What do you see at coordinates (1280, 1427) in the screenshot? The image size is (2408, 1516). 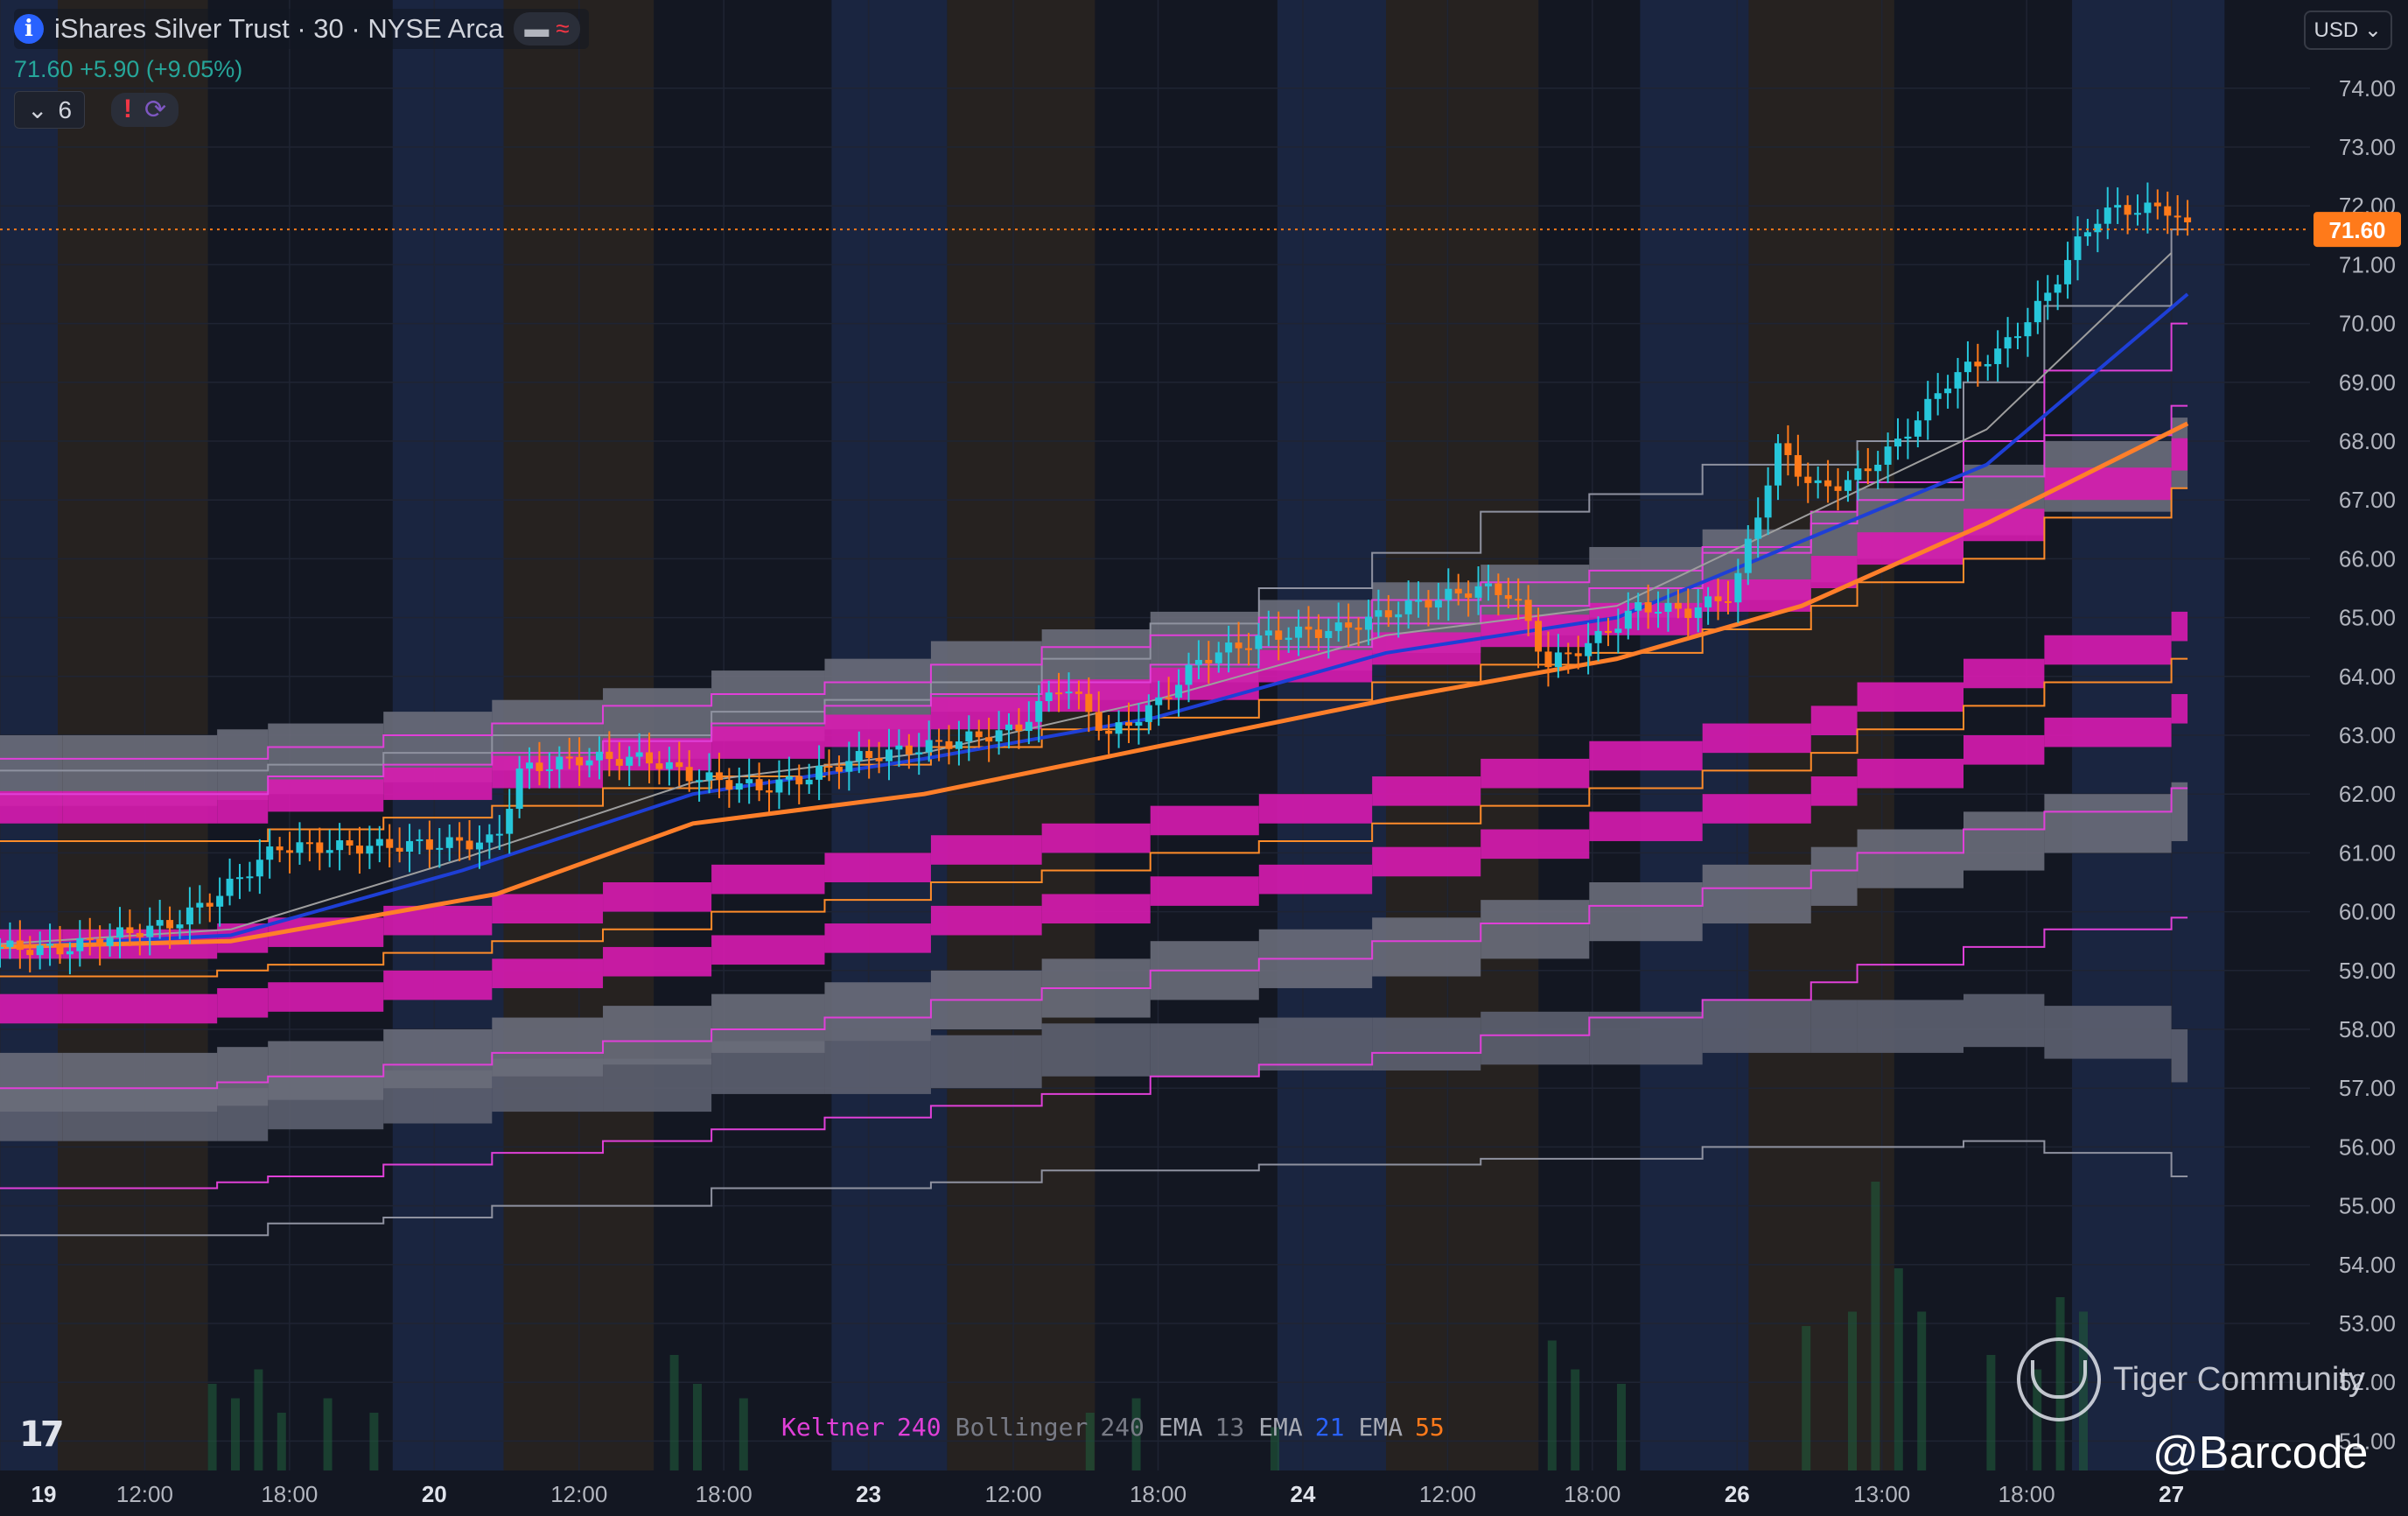 I see `legend-ema21-name: EMA` at bounding box center [1280, 1427].